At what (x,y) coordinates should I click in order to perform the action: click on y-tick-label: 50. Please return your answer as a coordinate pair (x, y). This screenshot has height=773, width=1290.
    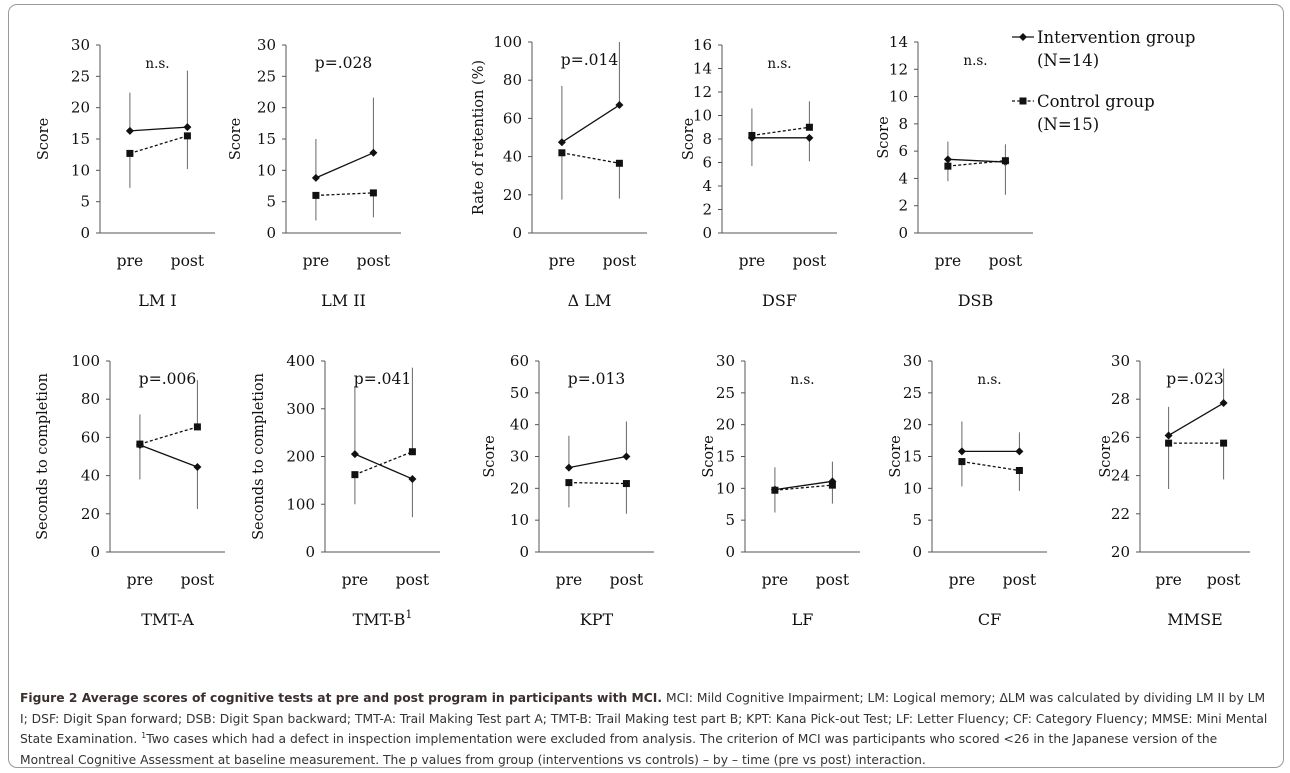
    Looking at the image, I should click on (519, 393).